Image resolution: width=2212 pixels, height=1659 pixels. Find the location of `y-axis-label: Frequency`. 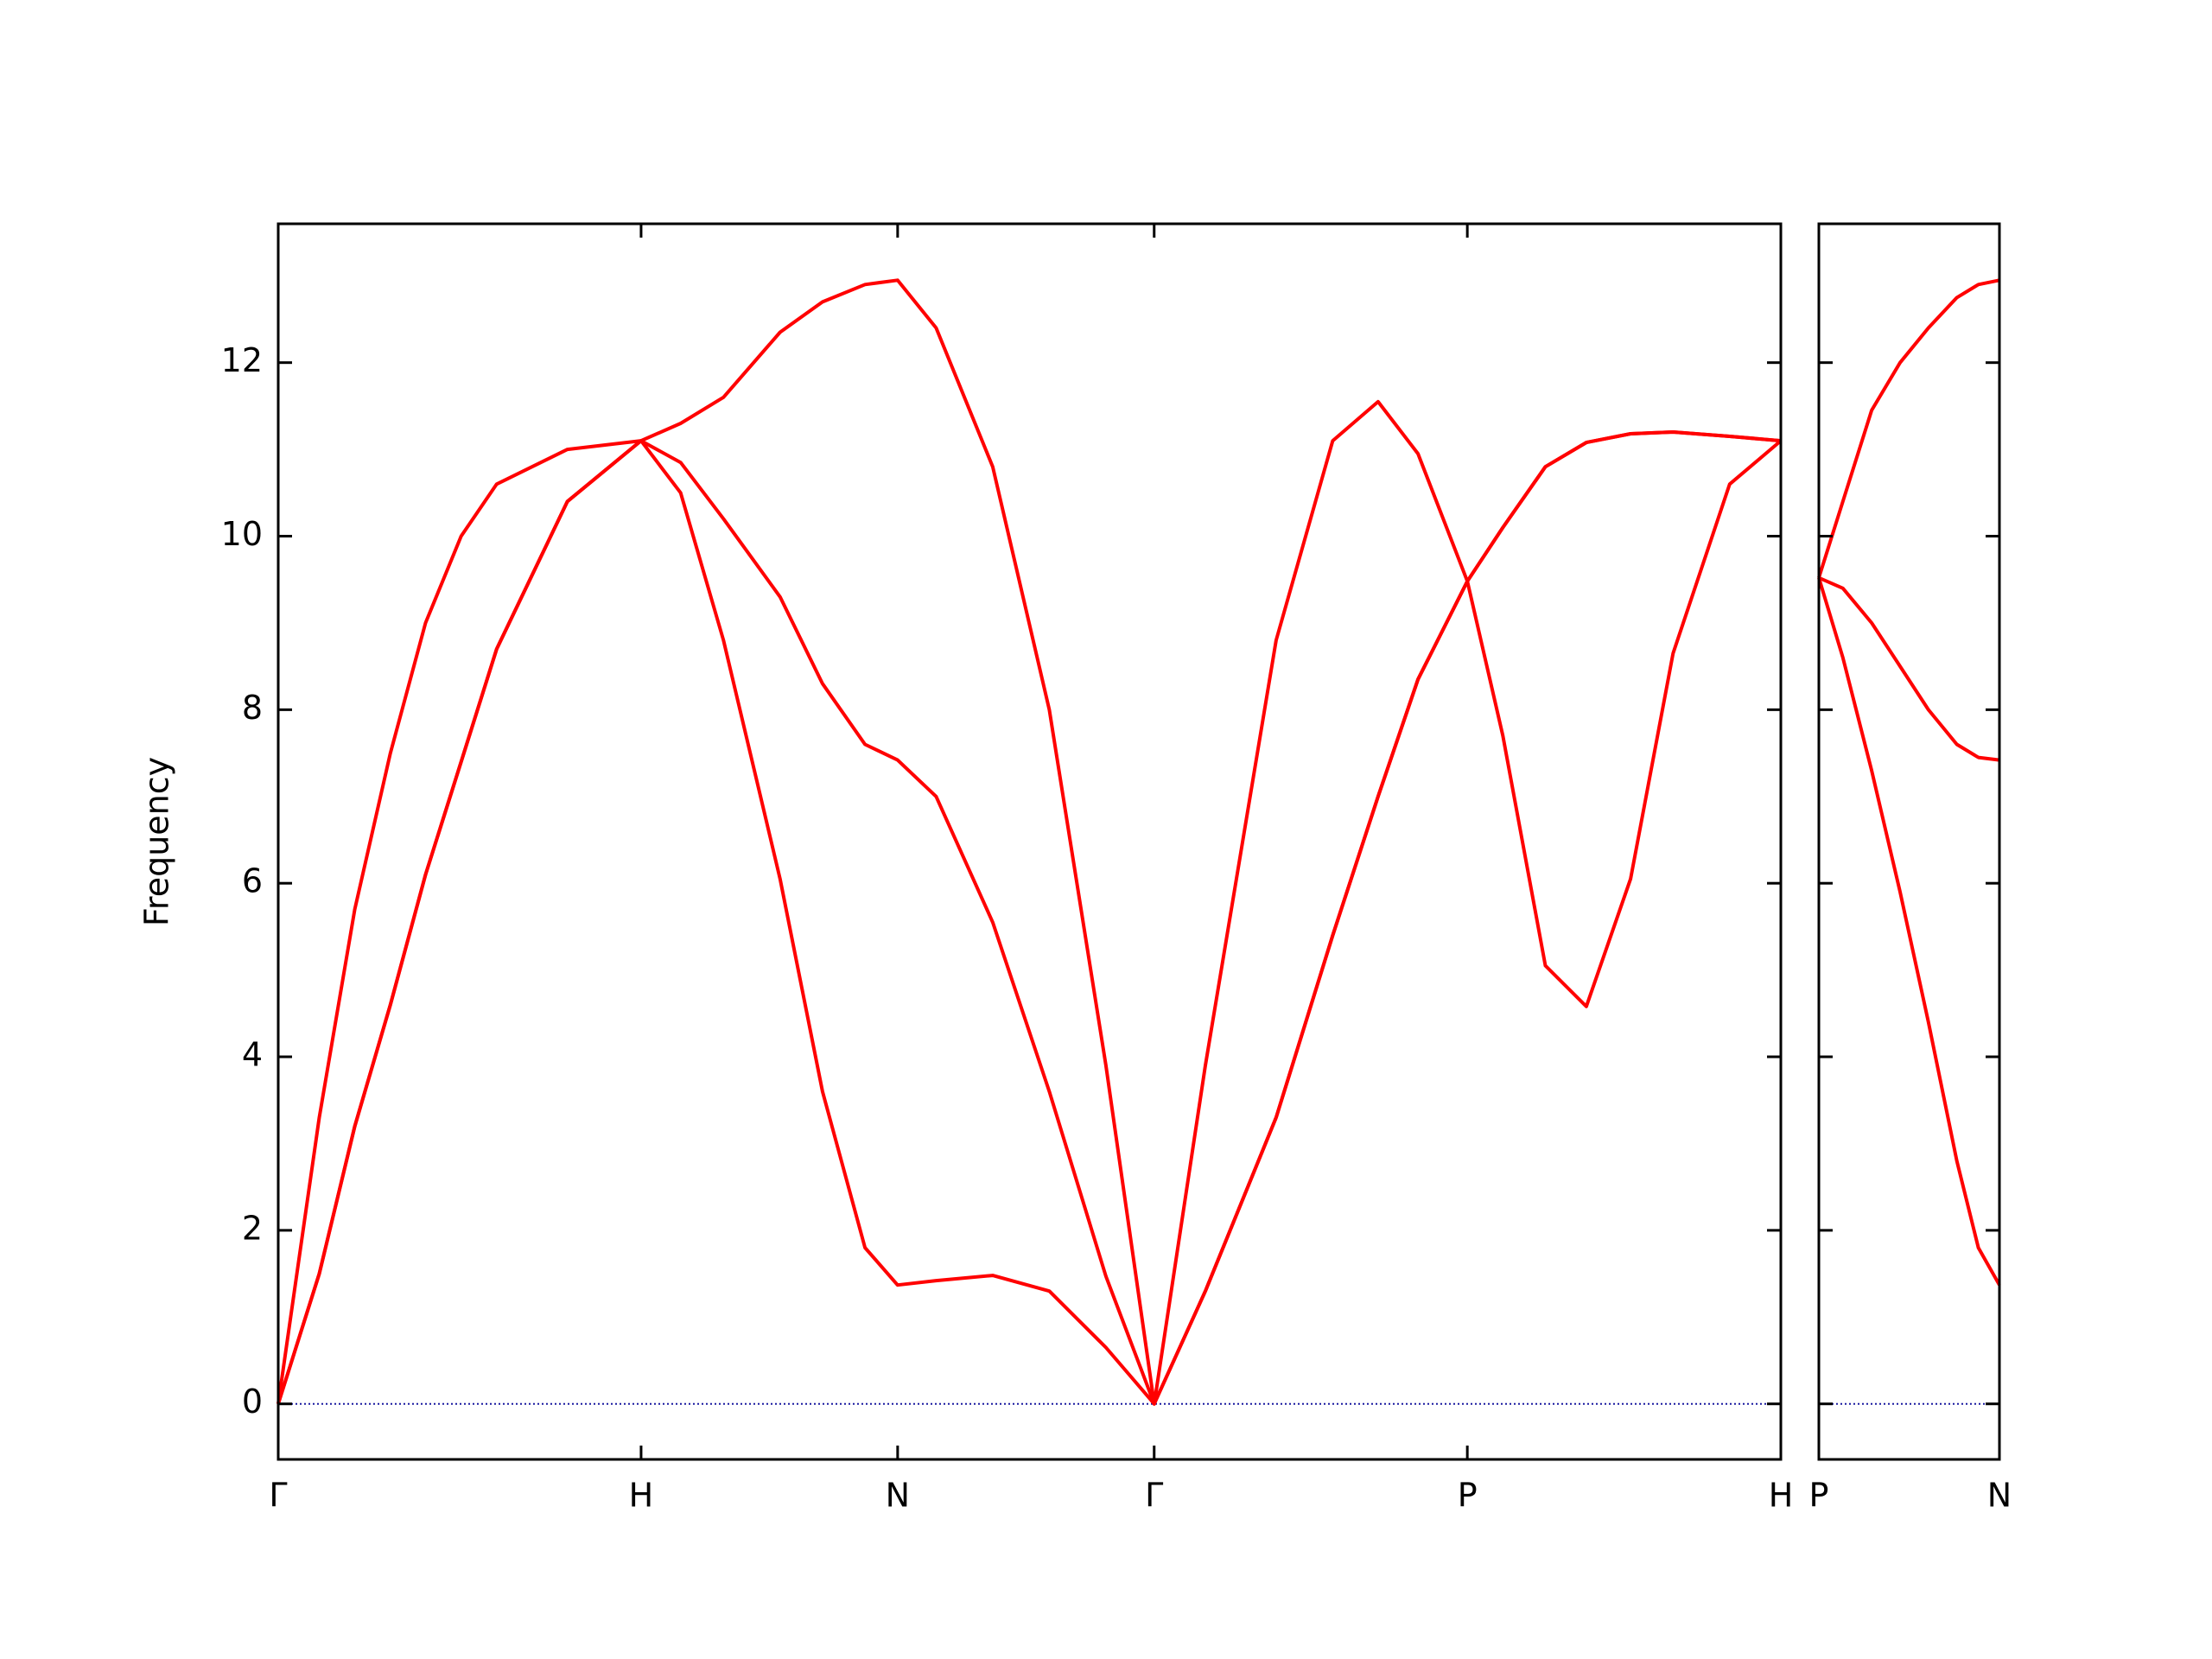

y-axis-label: Frequency is located at coordinates (157, 841).